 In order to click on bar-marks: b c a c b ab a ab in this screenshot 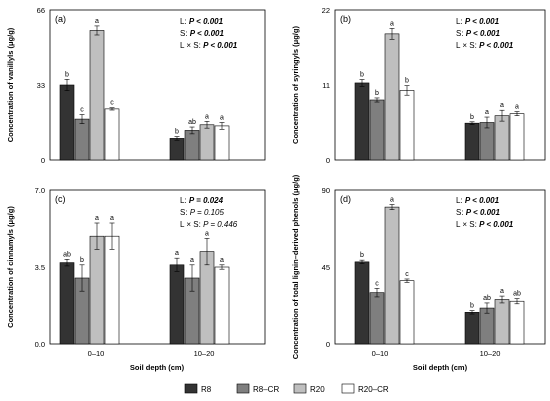, I will do `click(439, 271)`.